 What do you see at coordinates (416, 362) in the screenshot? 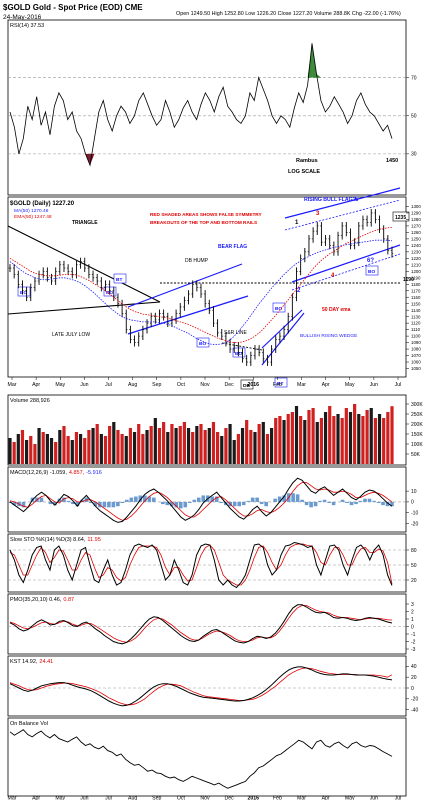
I see `price-tick-label-1: 1060` at bounding box center [416, 362].